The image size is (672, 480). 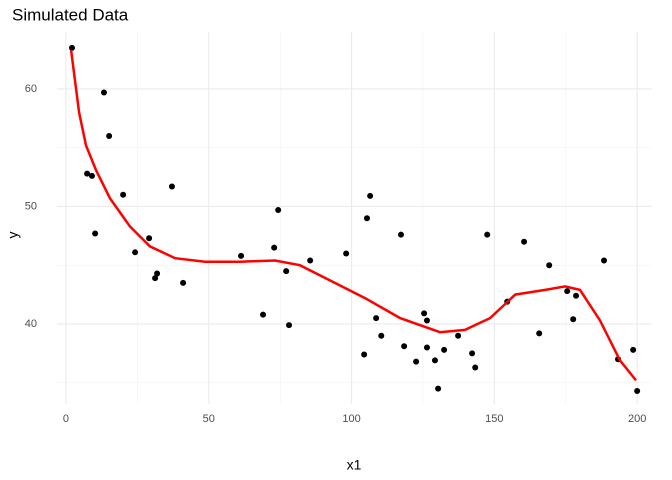 What do you see at coordinates (66, 419) in the screenshot?
I see `x-tick-label: 0` at bounding box center [66, 419].